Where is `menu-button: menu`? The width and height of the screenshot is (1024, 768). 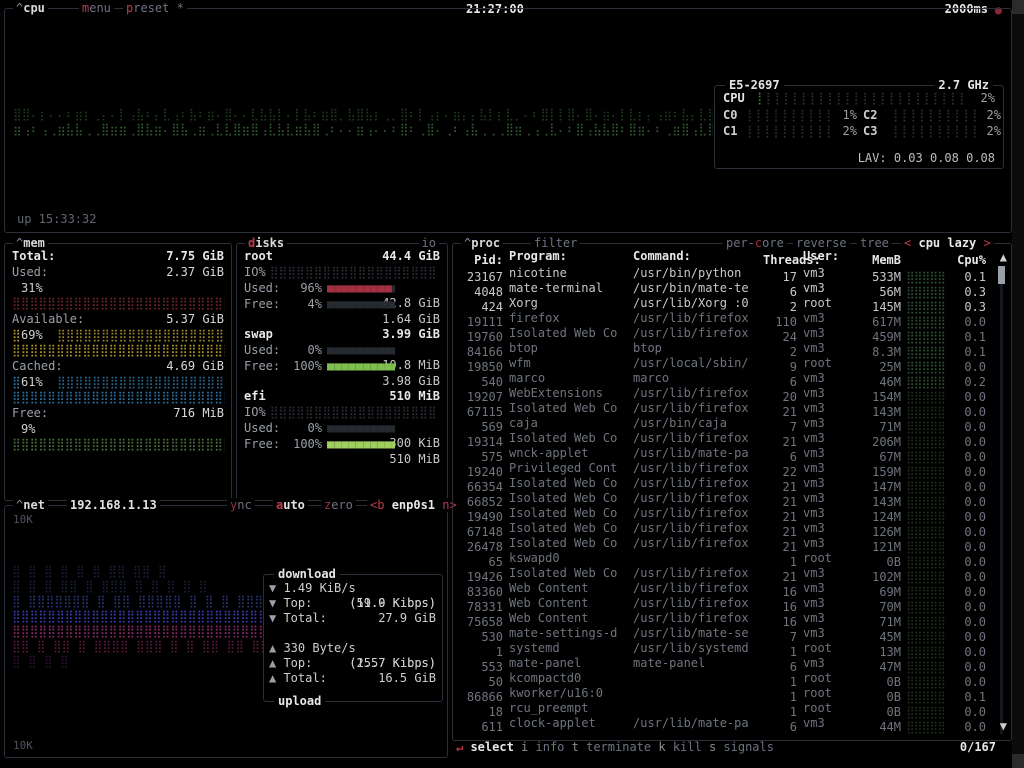 menu-button: menu is located at coordinates (96, 8).